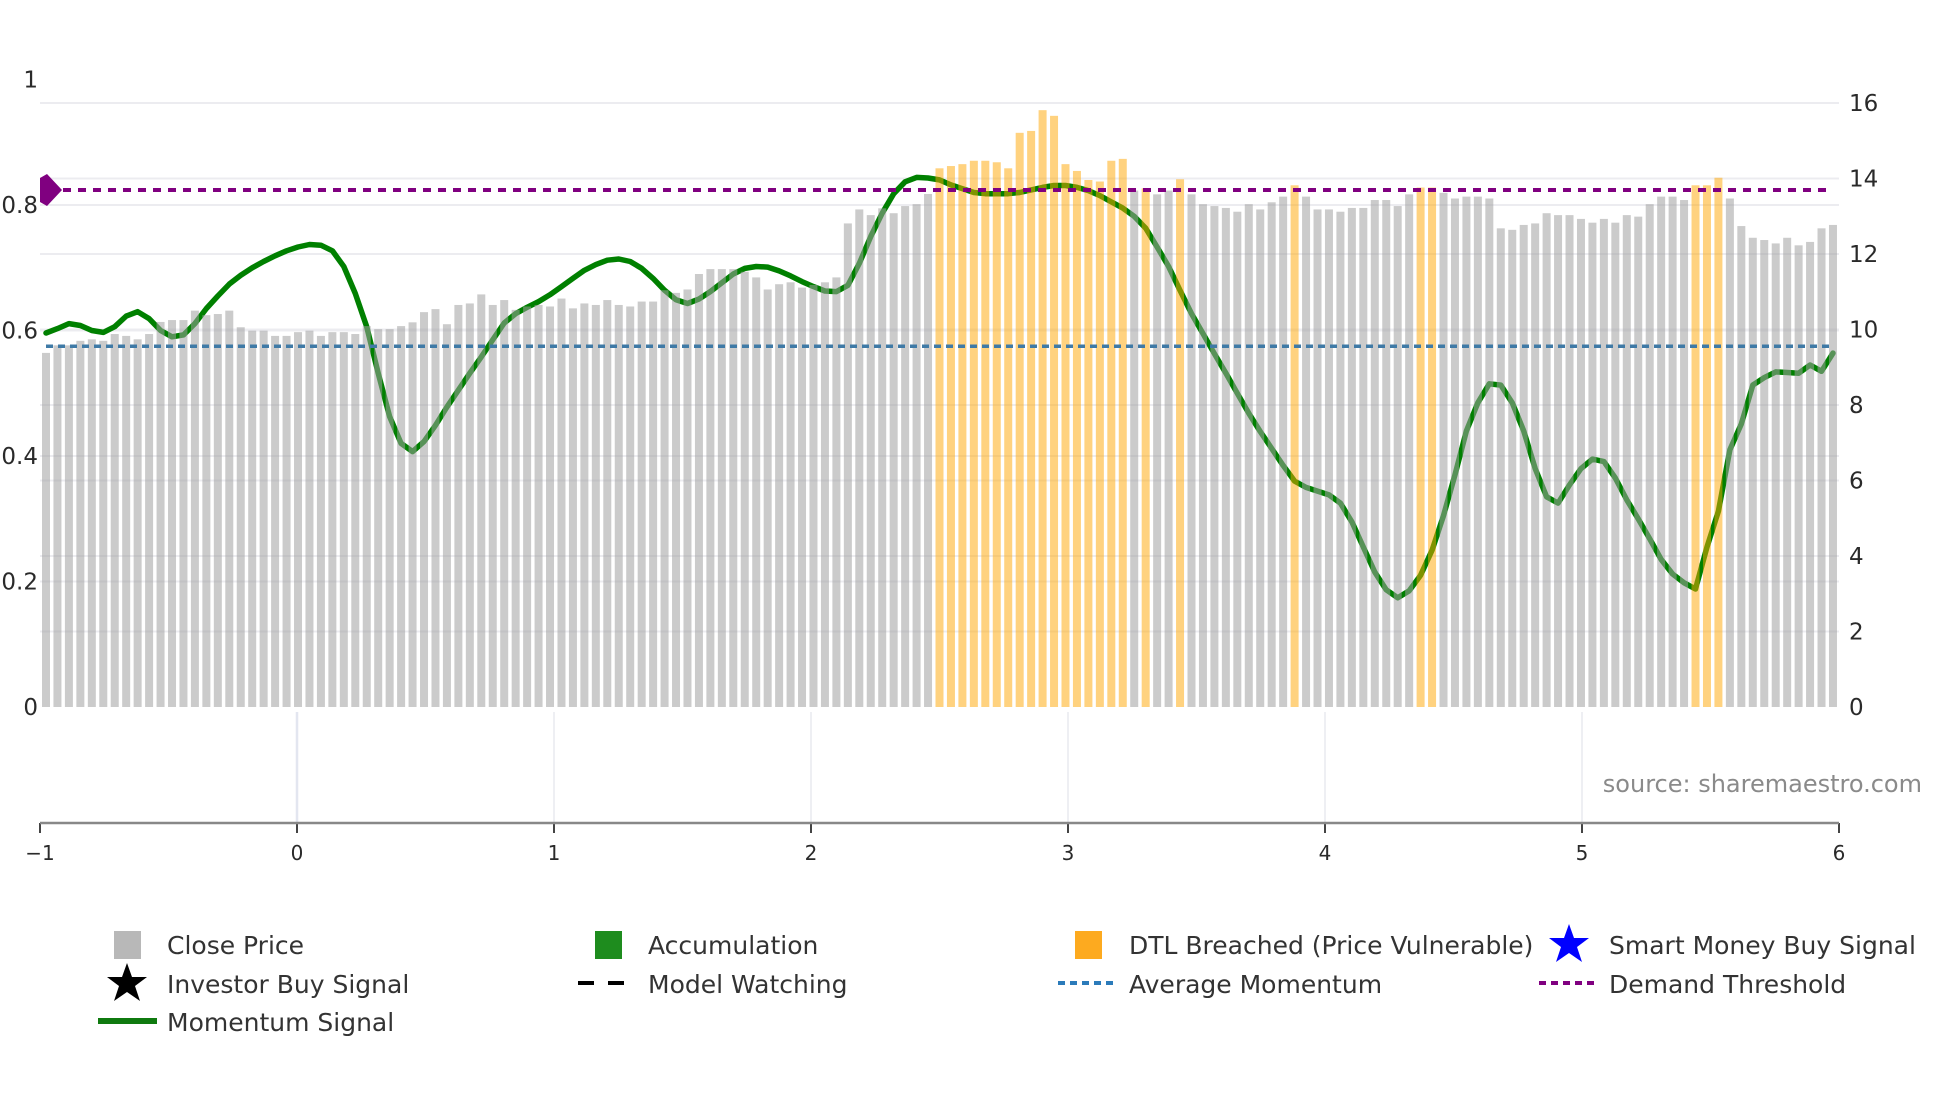  Describe the element at coordinates (235, 945) in the screenshot. I see `legend-label: Close Price` at that location.